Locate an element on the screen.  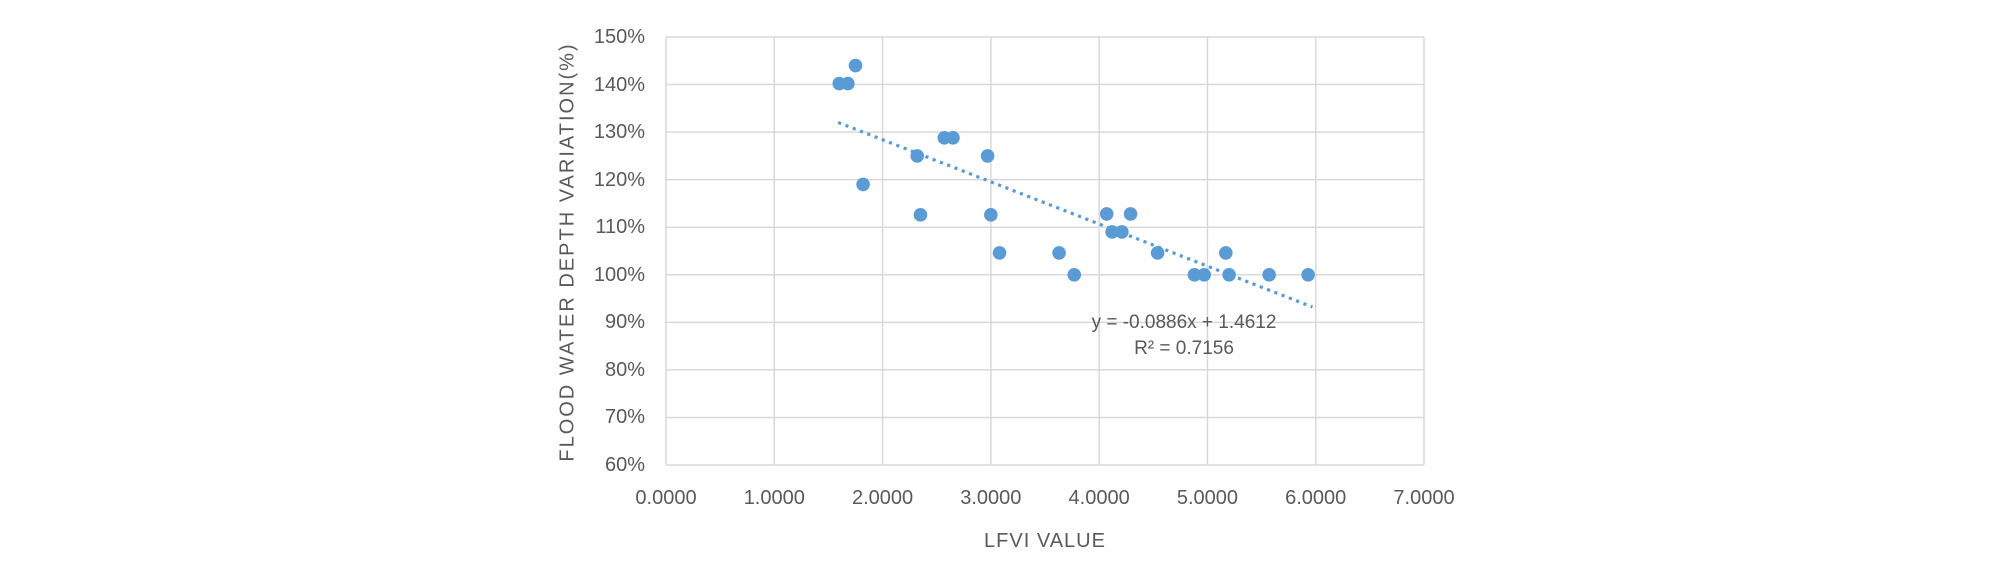
y-axis-title: FLOOD WATER DEPTH VARIATION(%) is located at coordinates (567, 252).